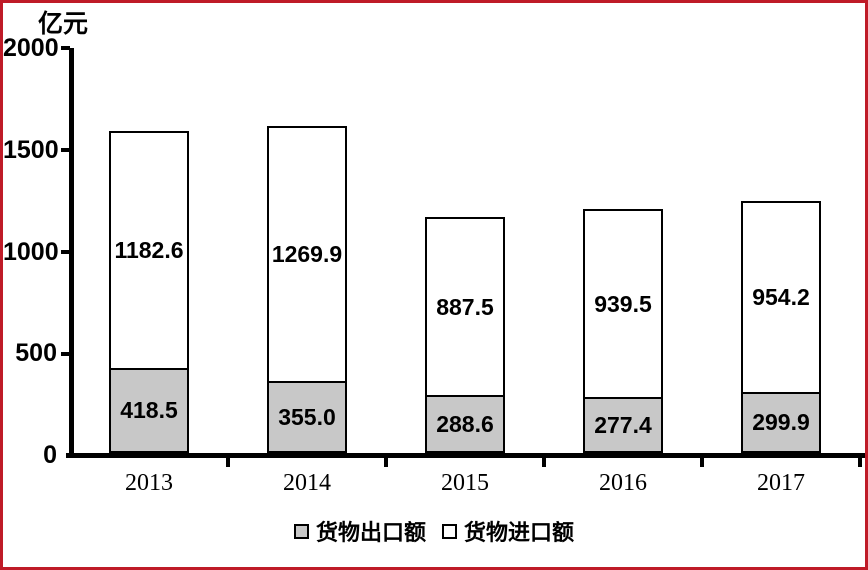  I want to click on bar-value-label: 1182.6, so click(149, 250).